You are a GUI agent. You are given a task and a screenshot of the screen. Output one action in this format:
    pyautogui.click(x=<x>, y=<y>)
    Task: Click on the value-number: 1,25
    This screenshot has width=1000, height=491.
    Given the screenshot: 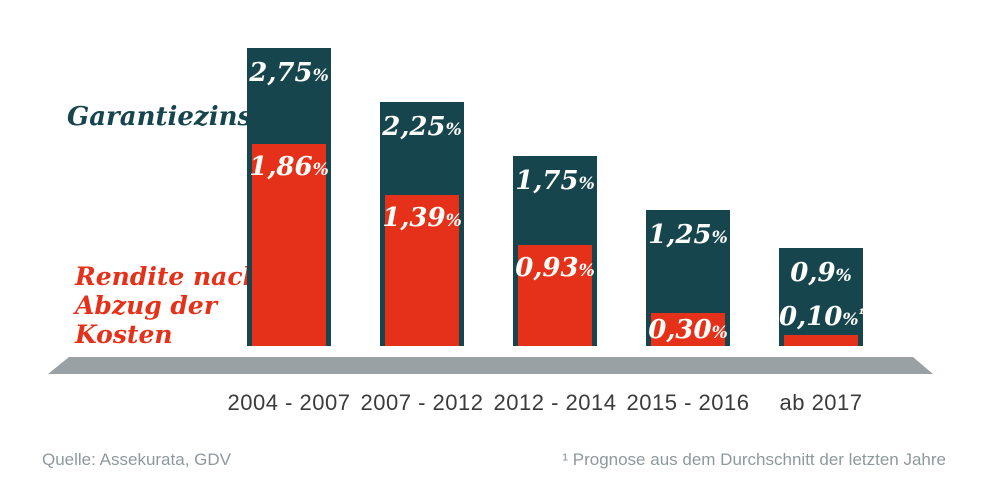 What is the action you would take?
    pyautogui.click(x=680, y=235)
    